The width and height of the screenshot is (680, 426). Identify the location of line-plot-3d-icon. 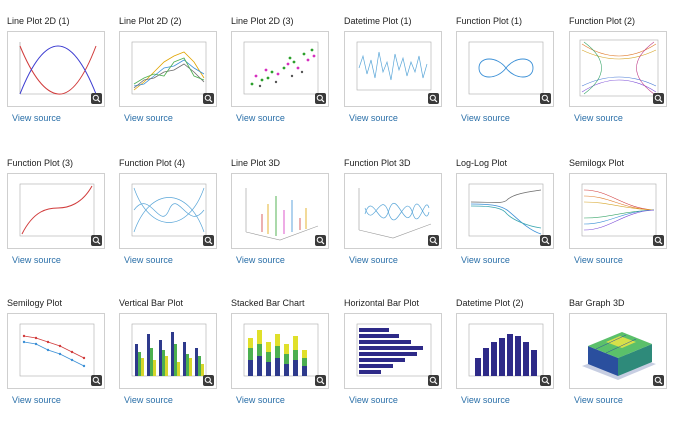
(282, 214).